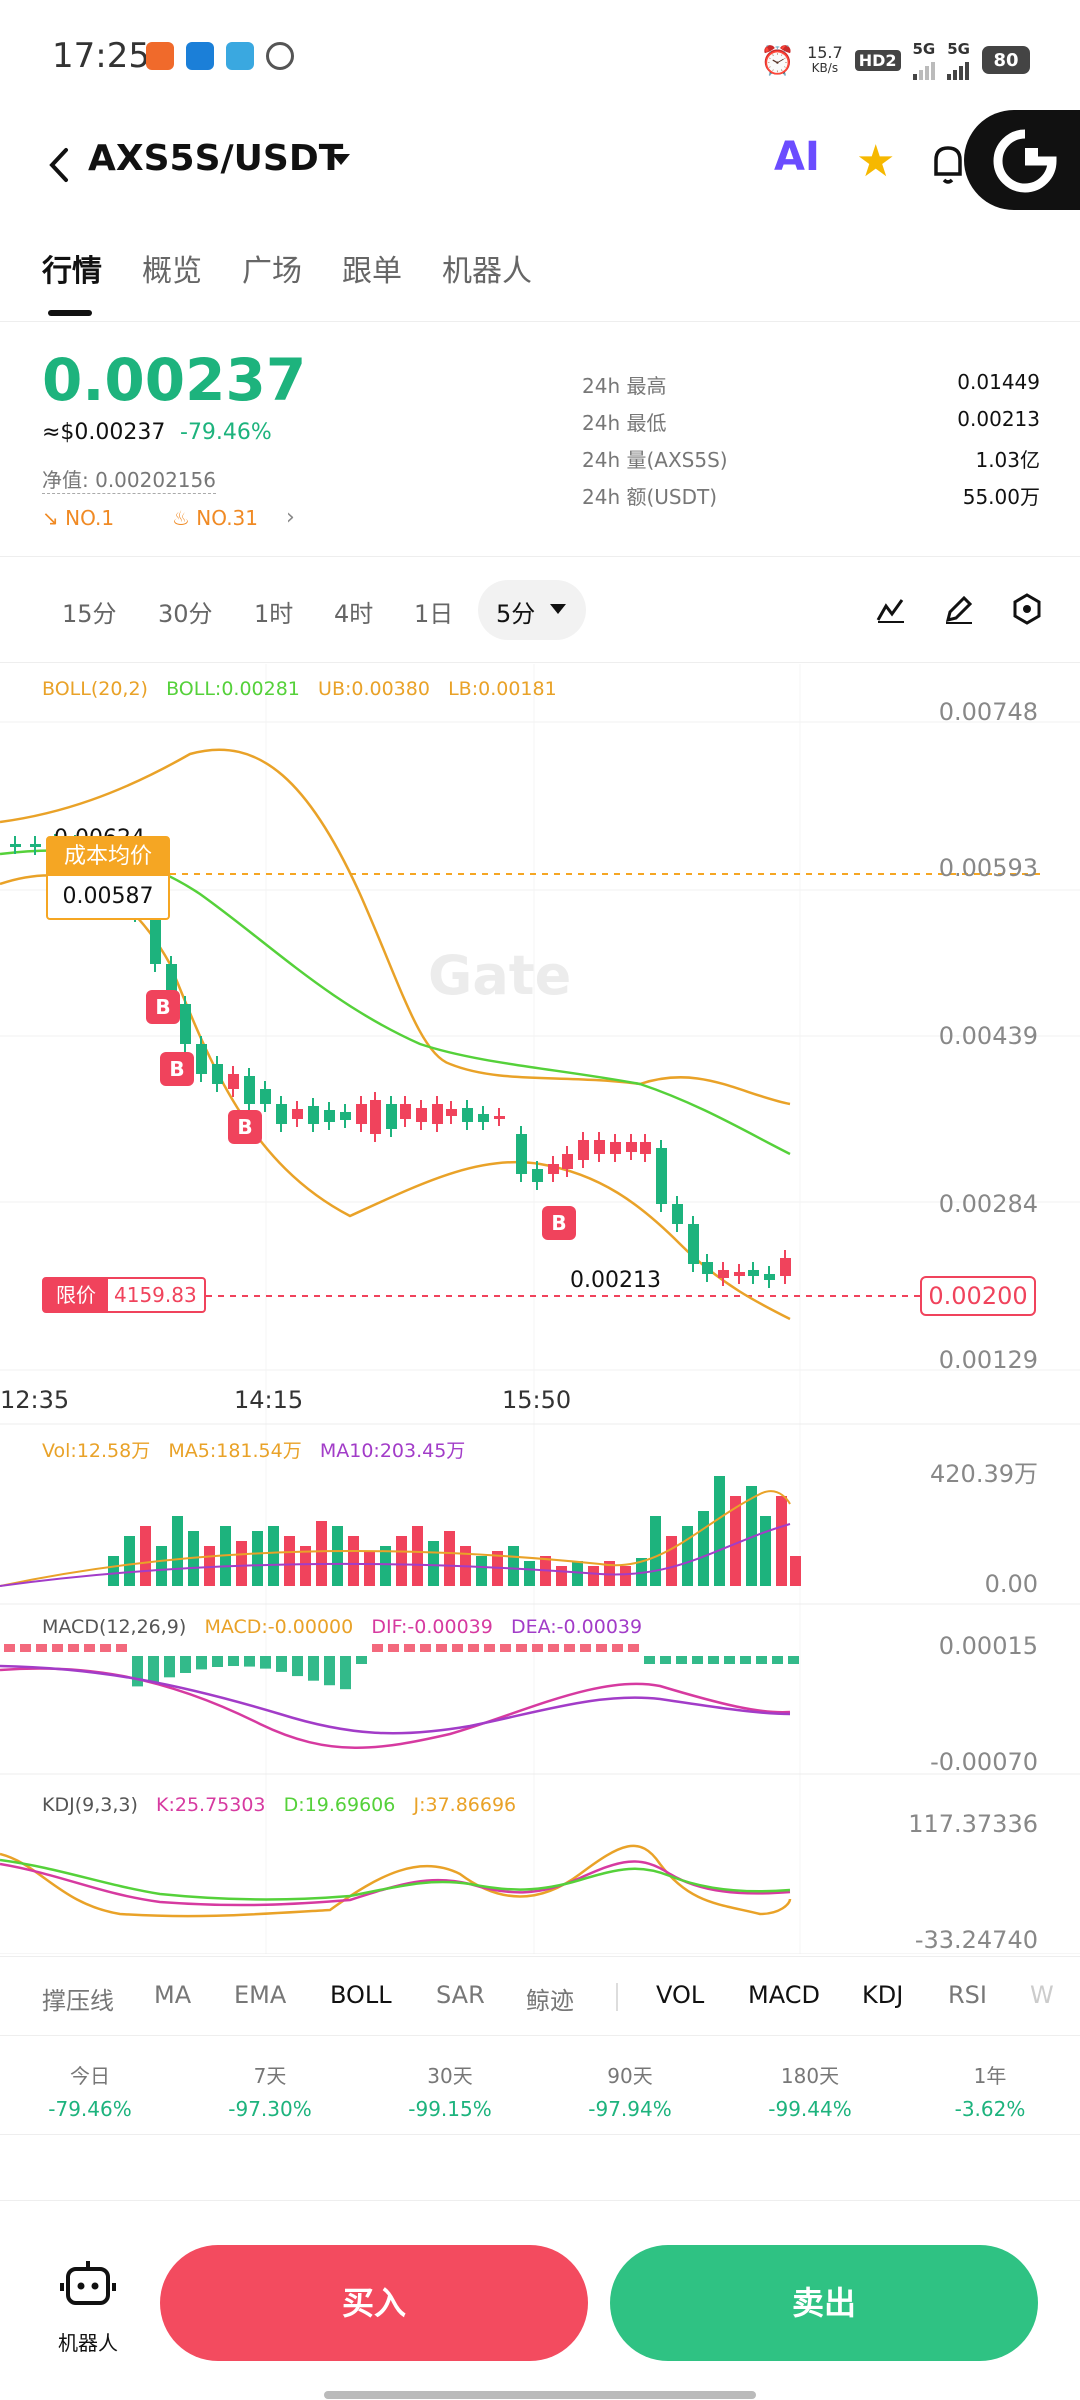 This screenshot has height=2400, width=1080. Describe the element at coordinates (101, 56) in the screenshot. I see `status-time: 17:25` at that location.